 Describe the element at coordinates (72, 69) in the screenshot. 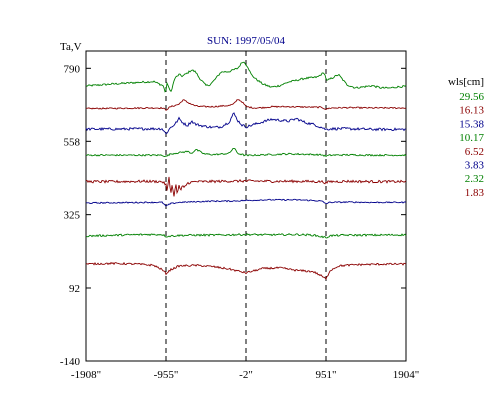

I see `y-tick-label: 790` at that location.